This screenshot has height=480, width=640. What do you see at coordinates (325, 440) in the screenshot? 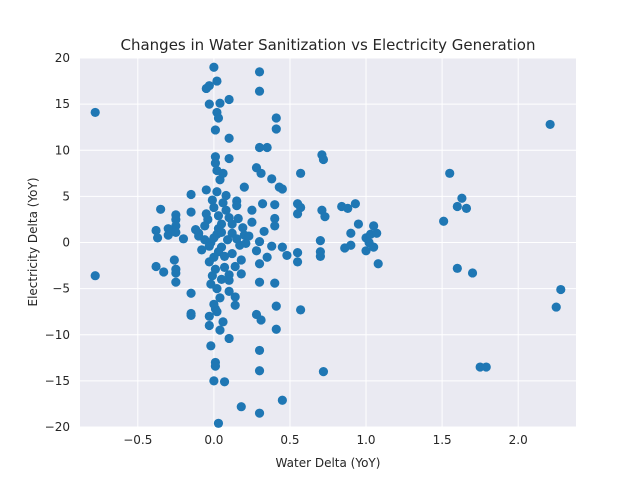
I see `x-tick-labels: −0.5 0.0 0.5 1.0 1.5 2.0` at bounding box center [325, 440].